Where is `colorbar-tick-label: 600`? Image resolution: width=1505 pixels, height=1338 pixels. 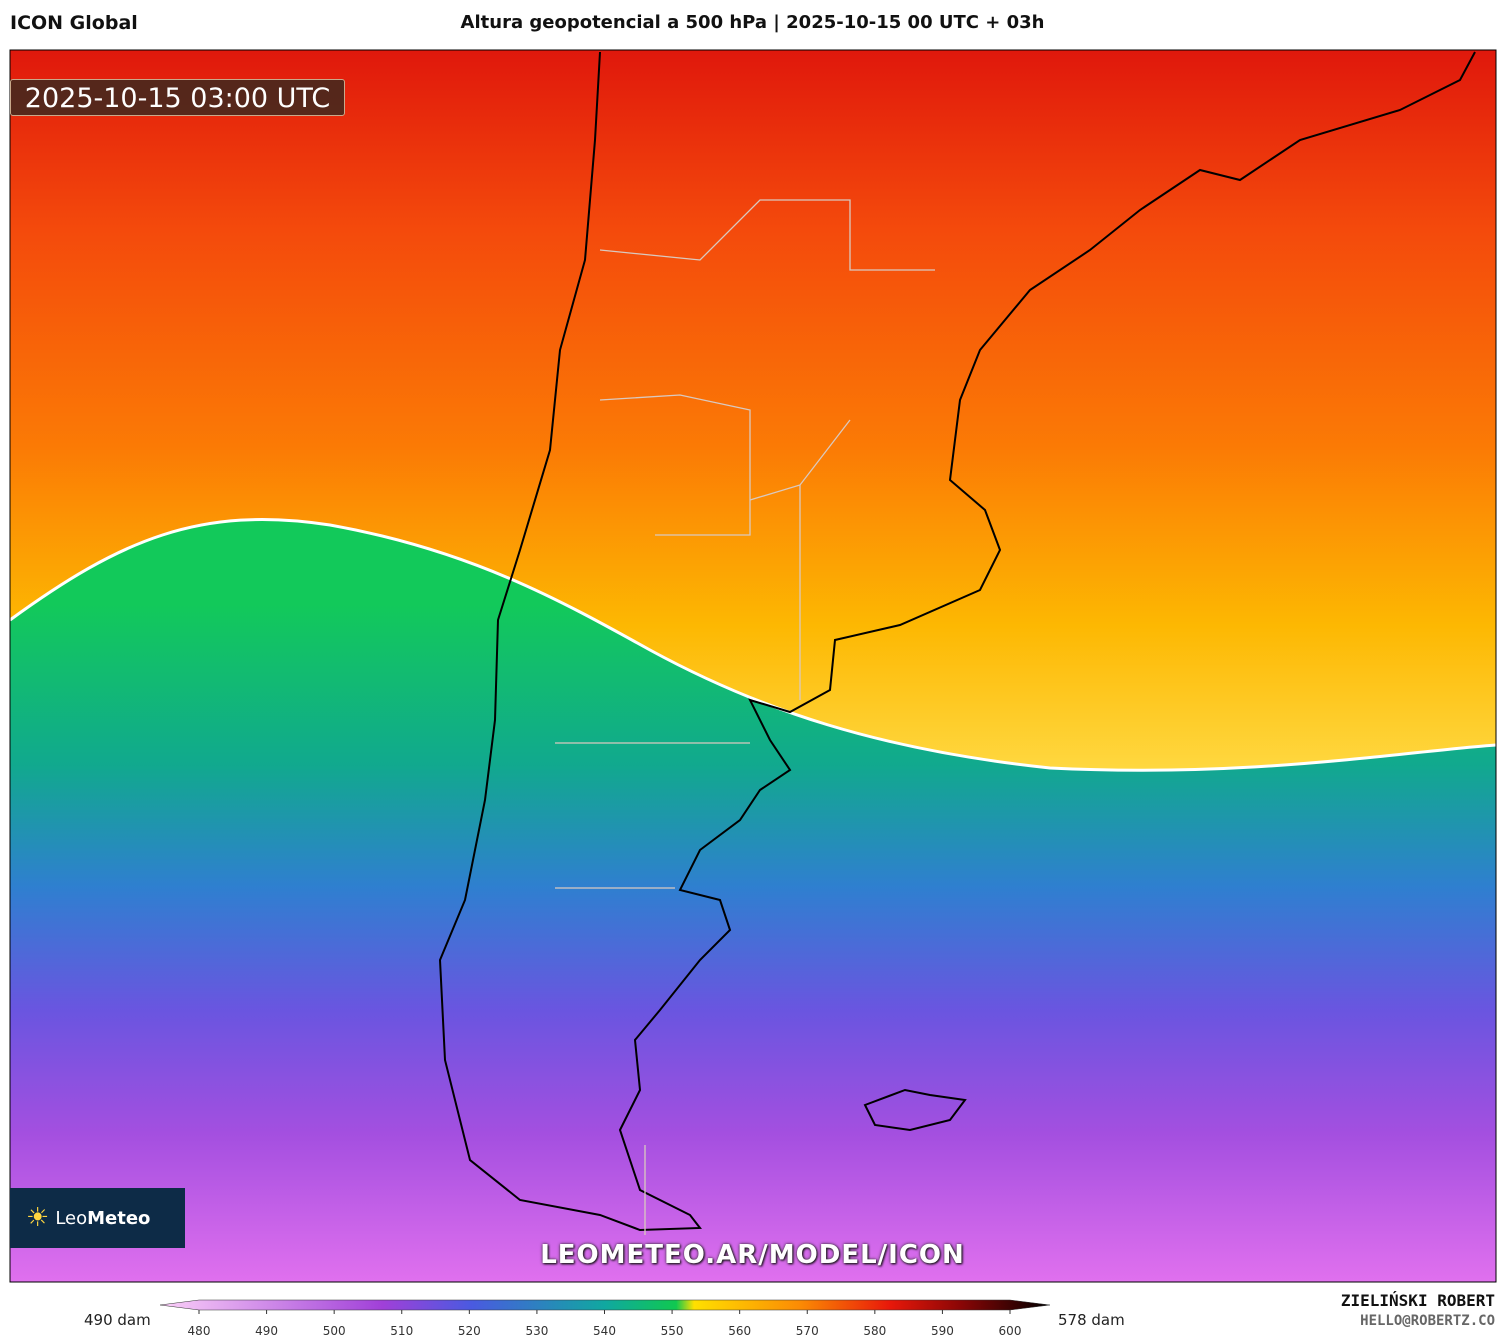 colorbar-tick-label: 600 is located at coordinates (1010, 1331).